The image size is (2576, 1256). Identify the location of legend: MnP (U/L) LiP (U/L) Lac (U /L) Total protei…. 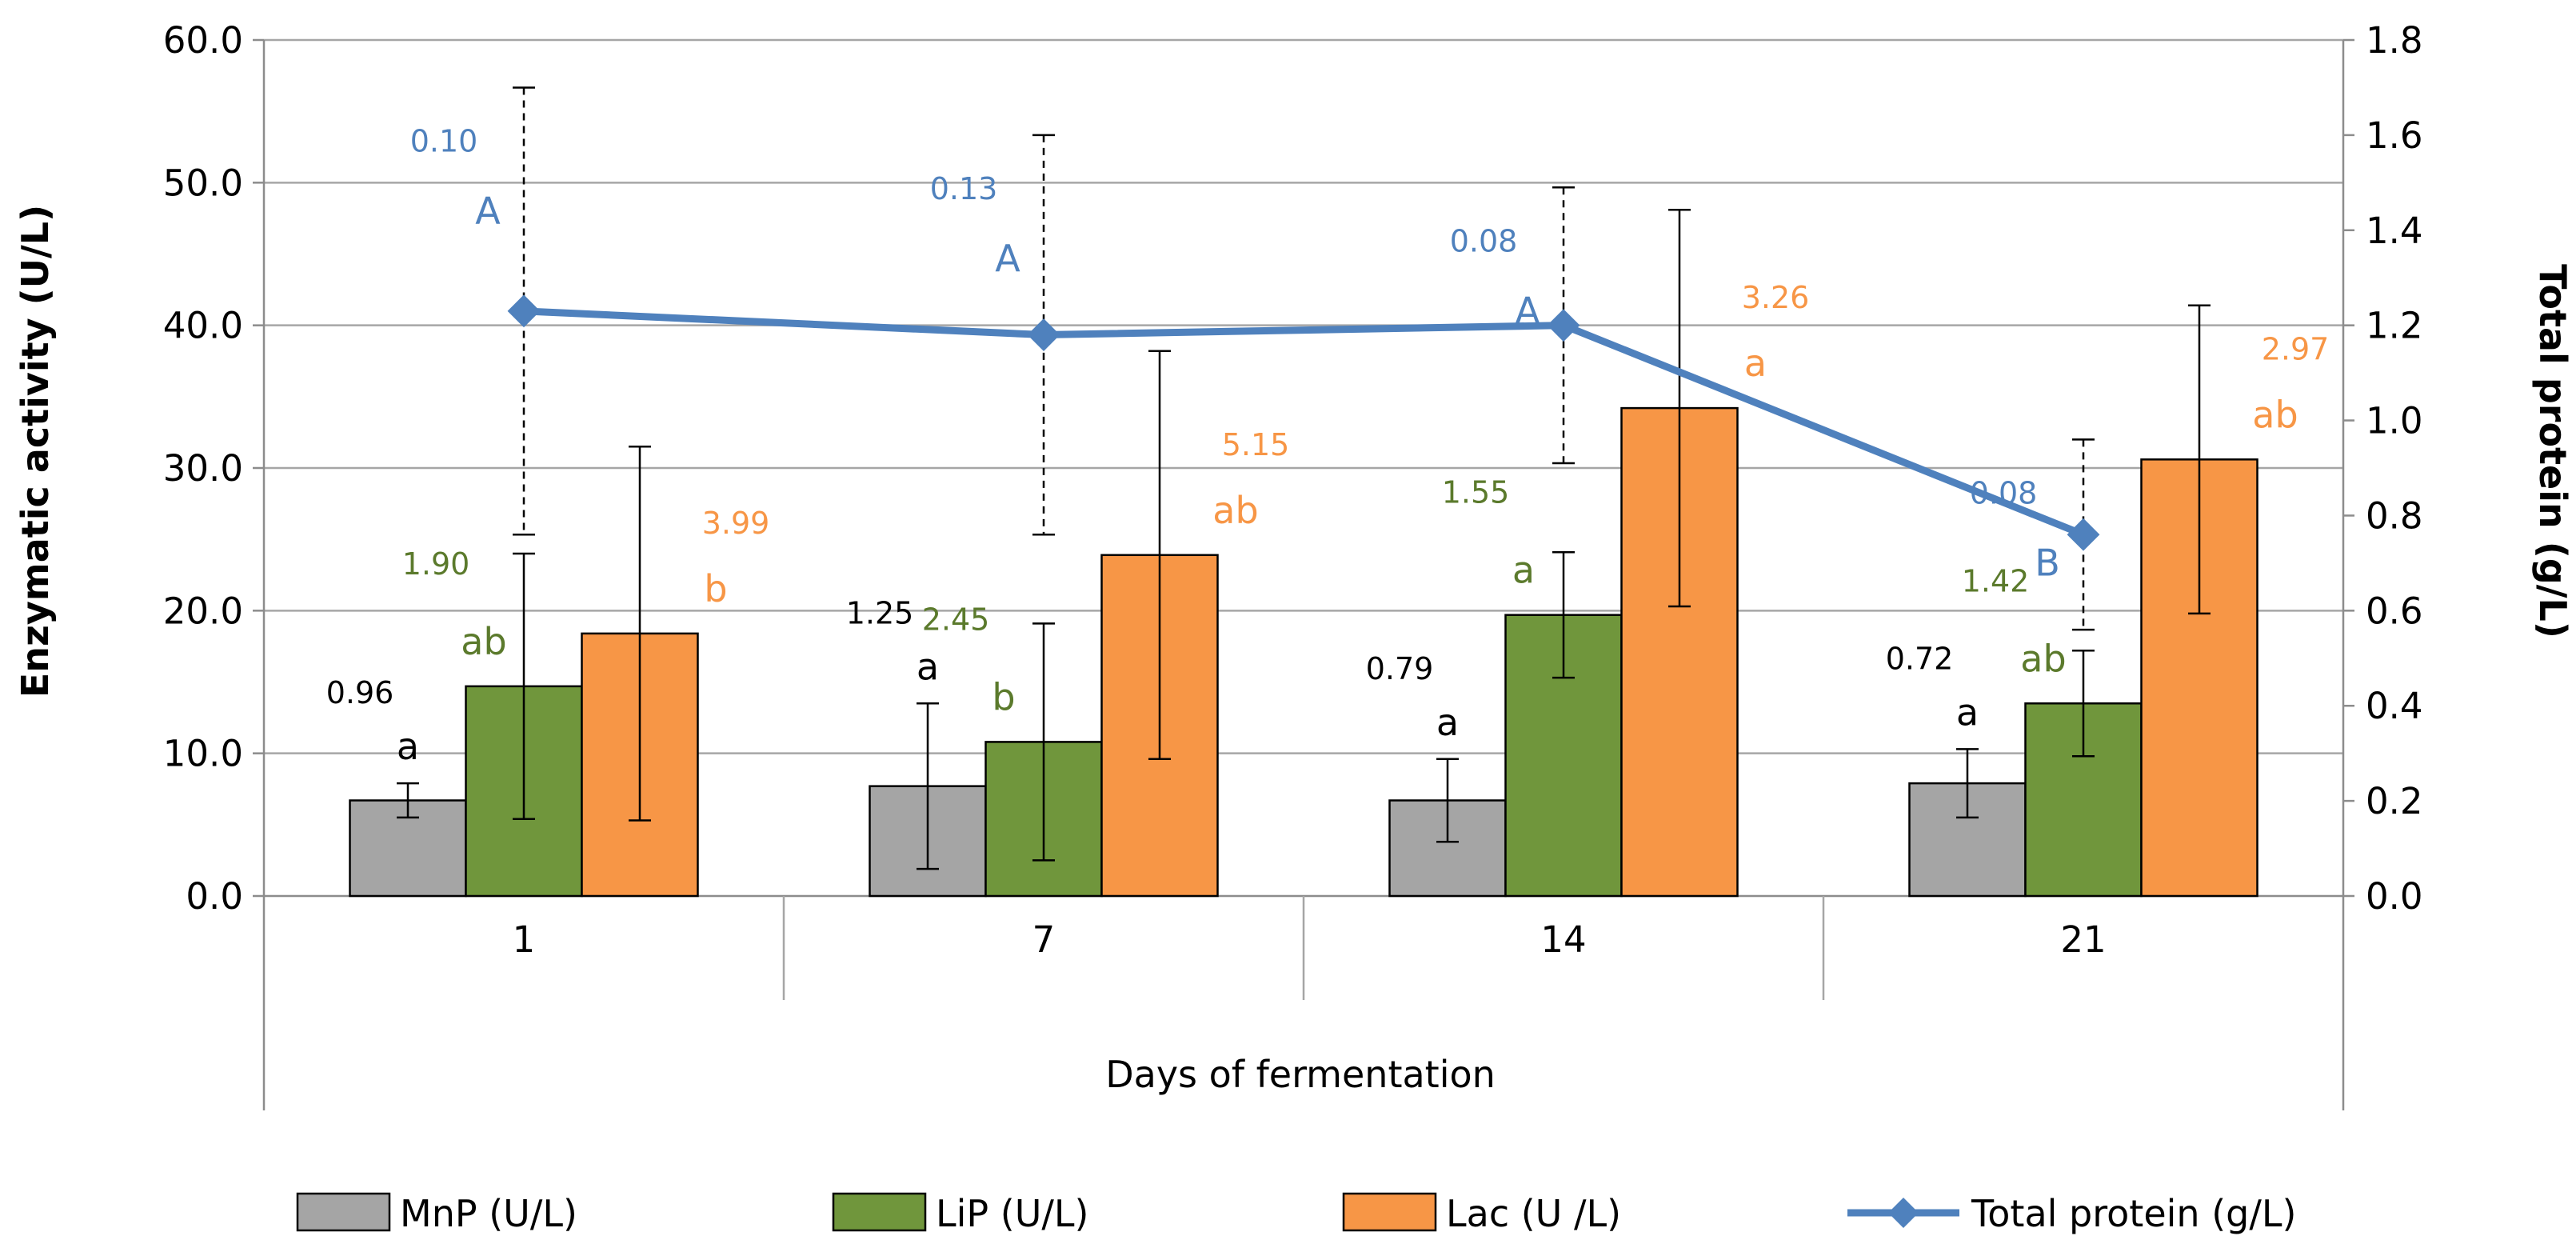
(1296, 1213).